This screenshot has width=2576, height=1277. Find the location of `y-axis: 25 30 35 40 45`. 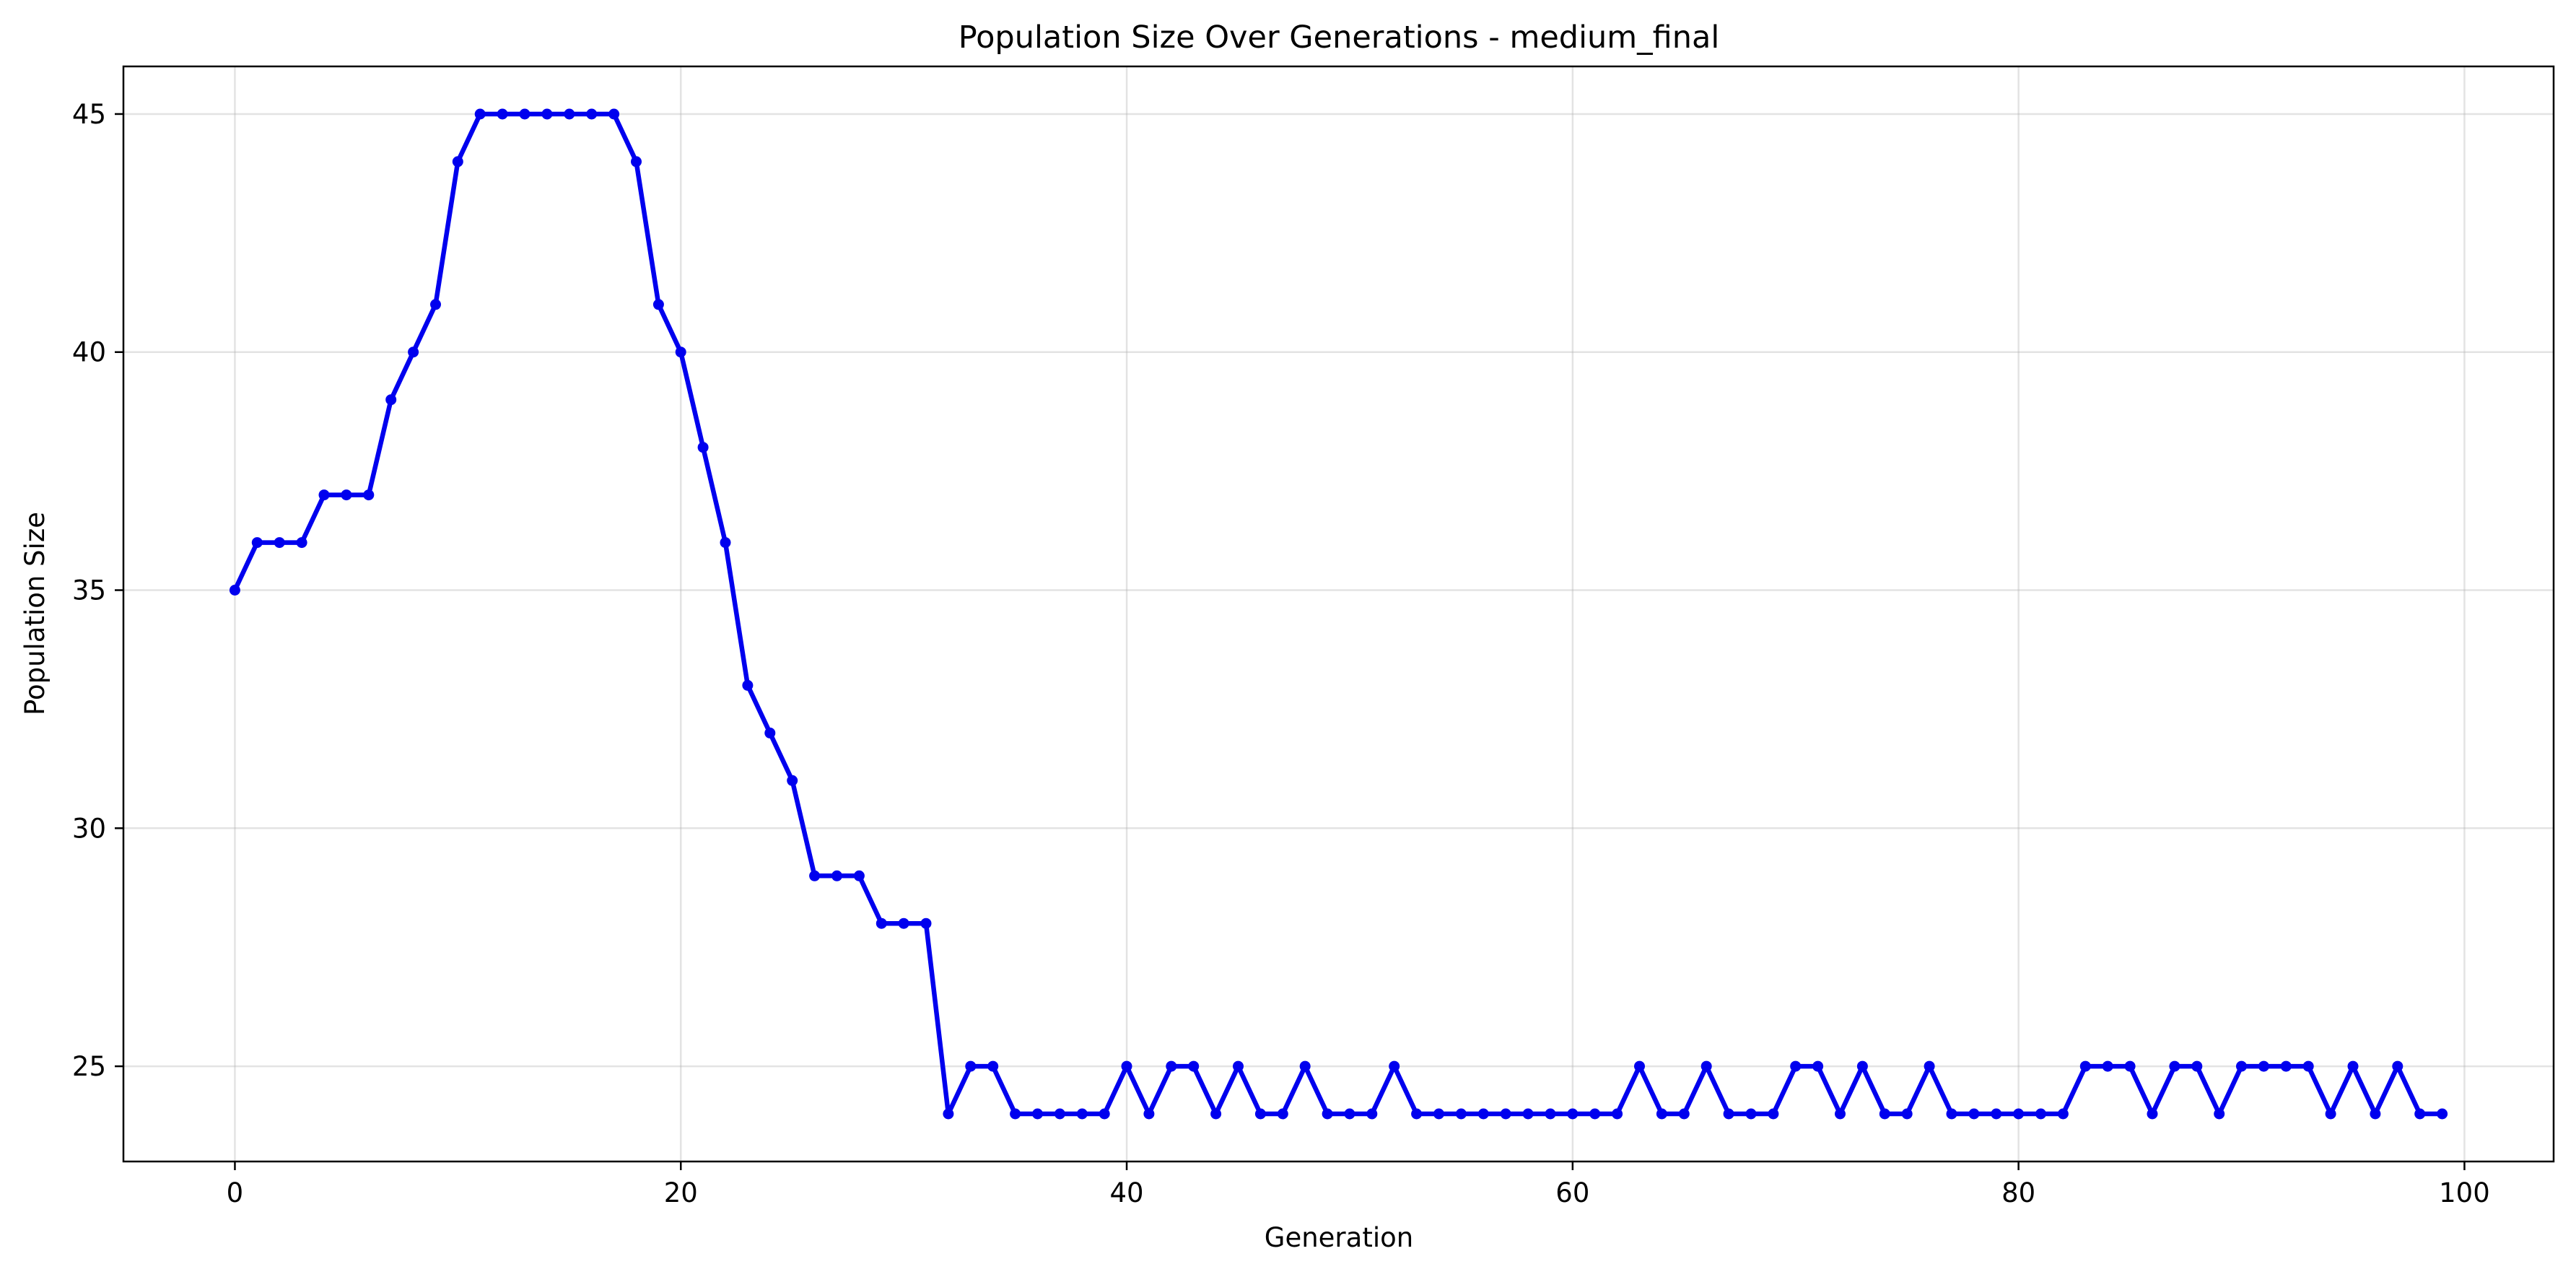

y-axis: 25 30 35 40 45 is located at coordinates (97, 590).